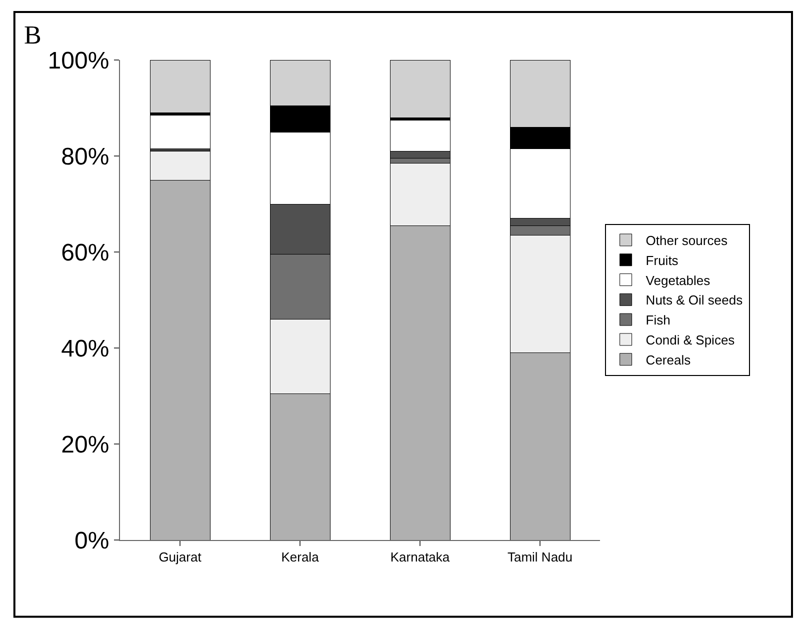  I want to click on legend-label: Fruits, so click(662, 260).